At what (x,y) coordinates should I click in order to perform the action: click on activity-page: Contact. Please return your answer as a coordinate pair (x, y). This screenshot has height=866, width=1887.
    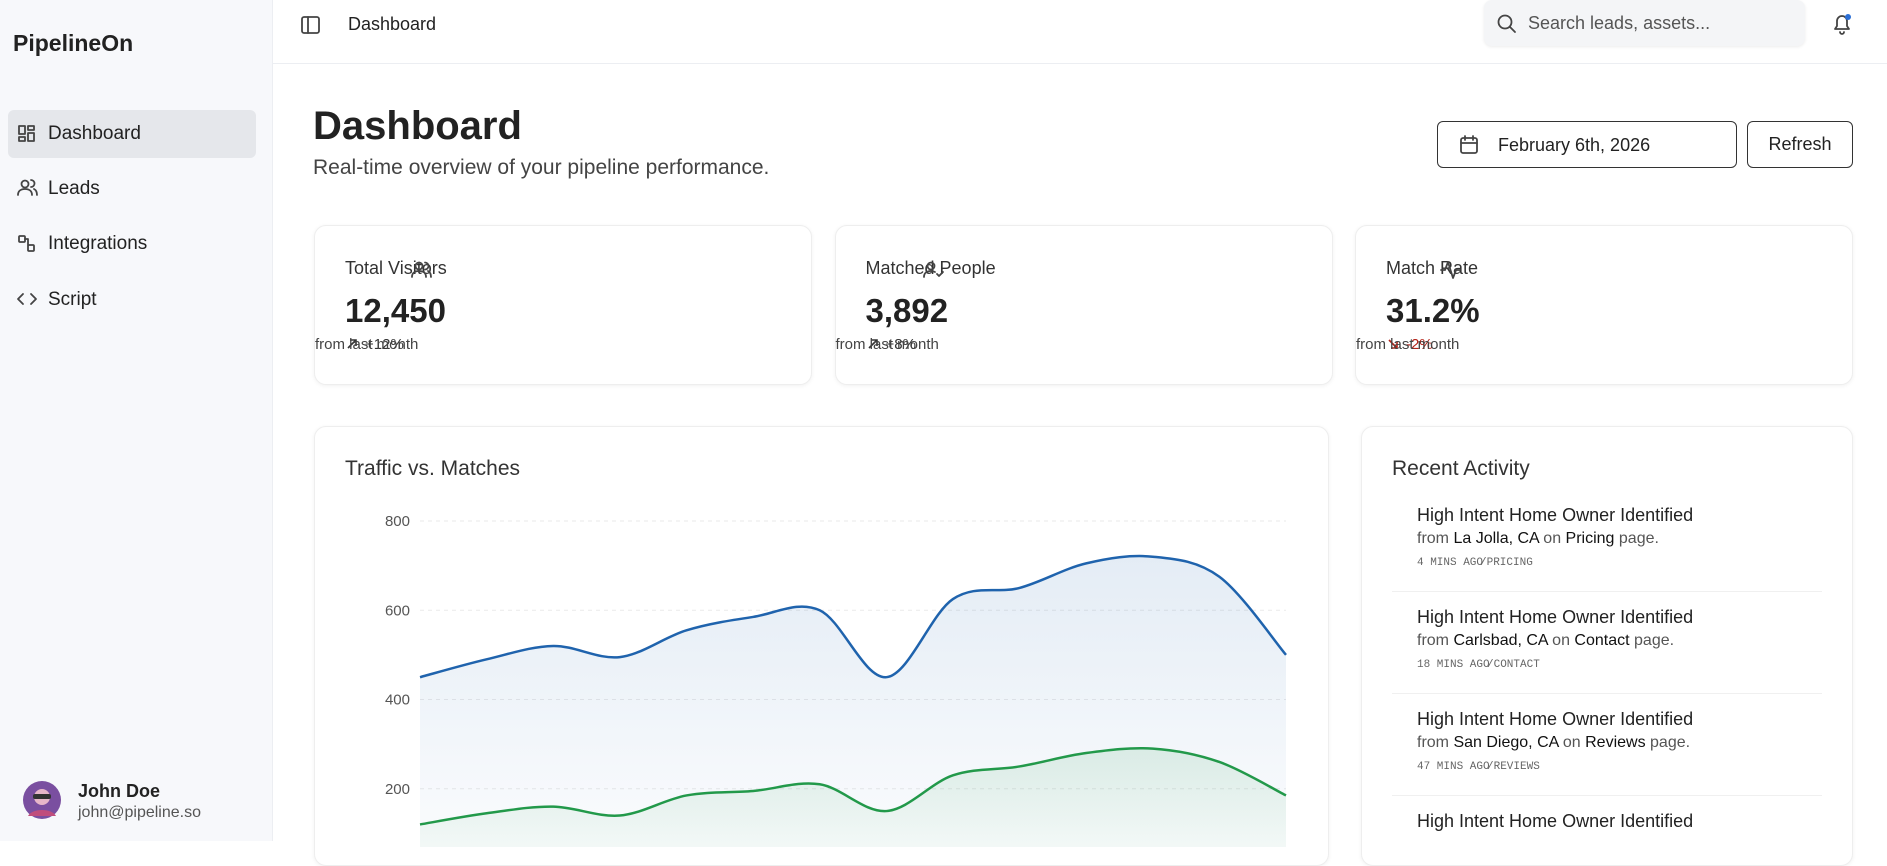
    Looking at the image, I should click on (1602, 640).